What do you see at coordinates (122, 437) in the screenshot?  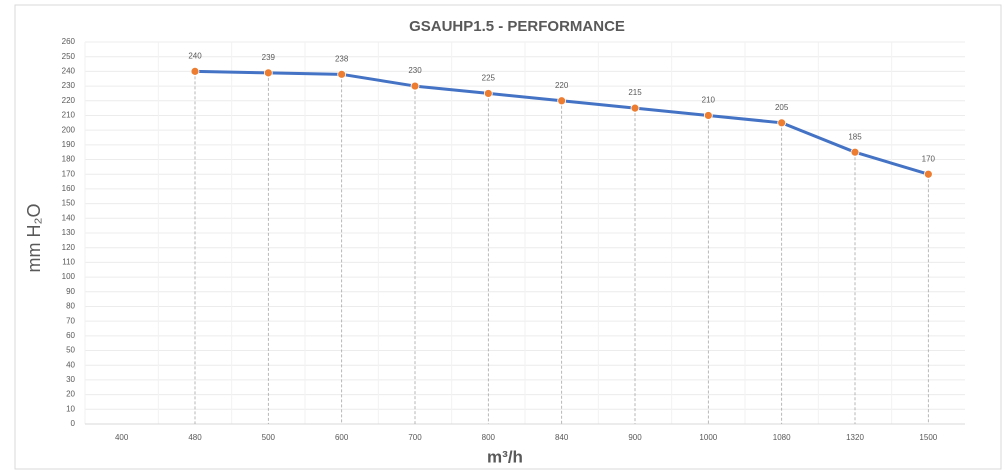 I see `x-tick-label: 400` at bounding box center [122, 437].